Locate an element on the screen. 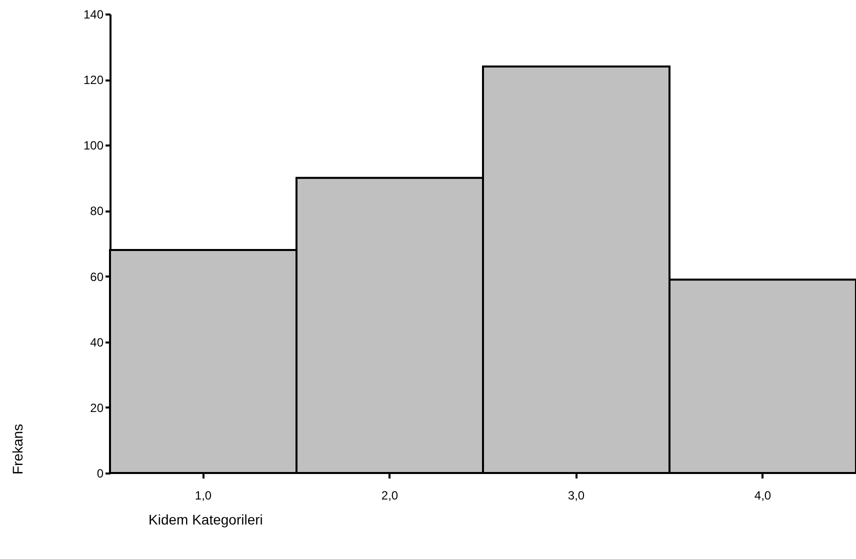 This screenshot has height=559, width=856. y-axis-title: Frekans is located at coordinates (18, 449).